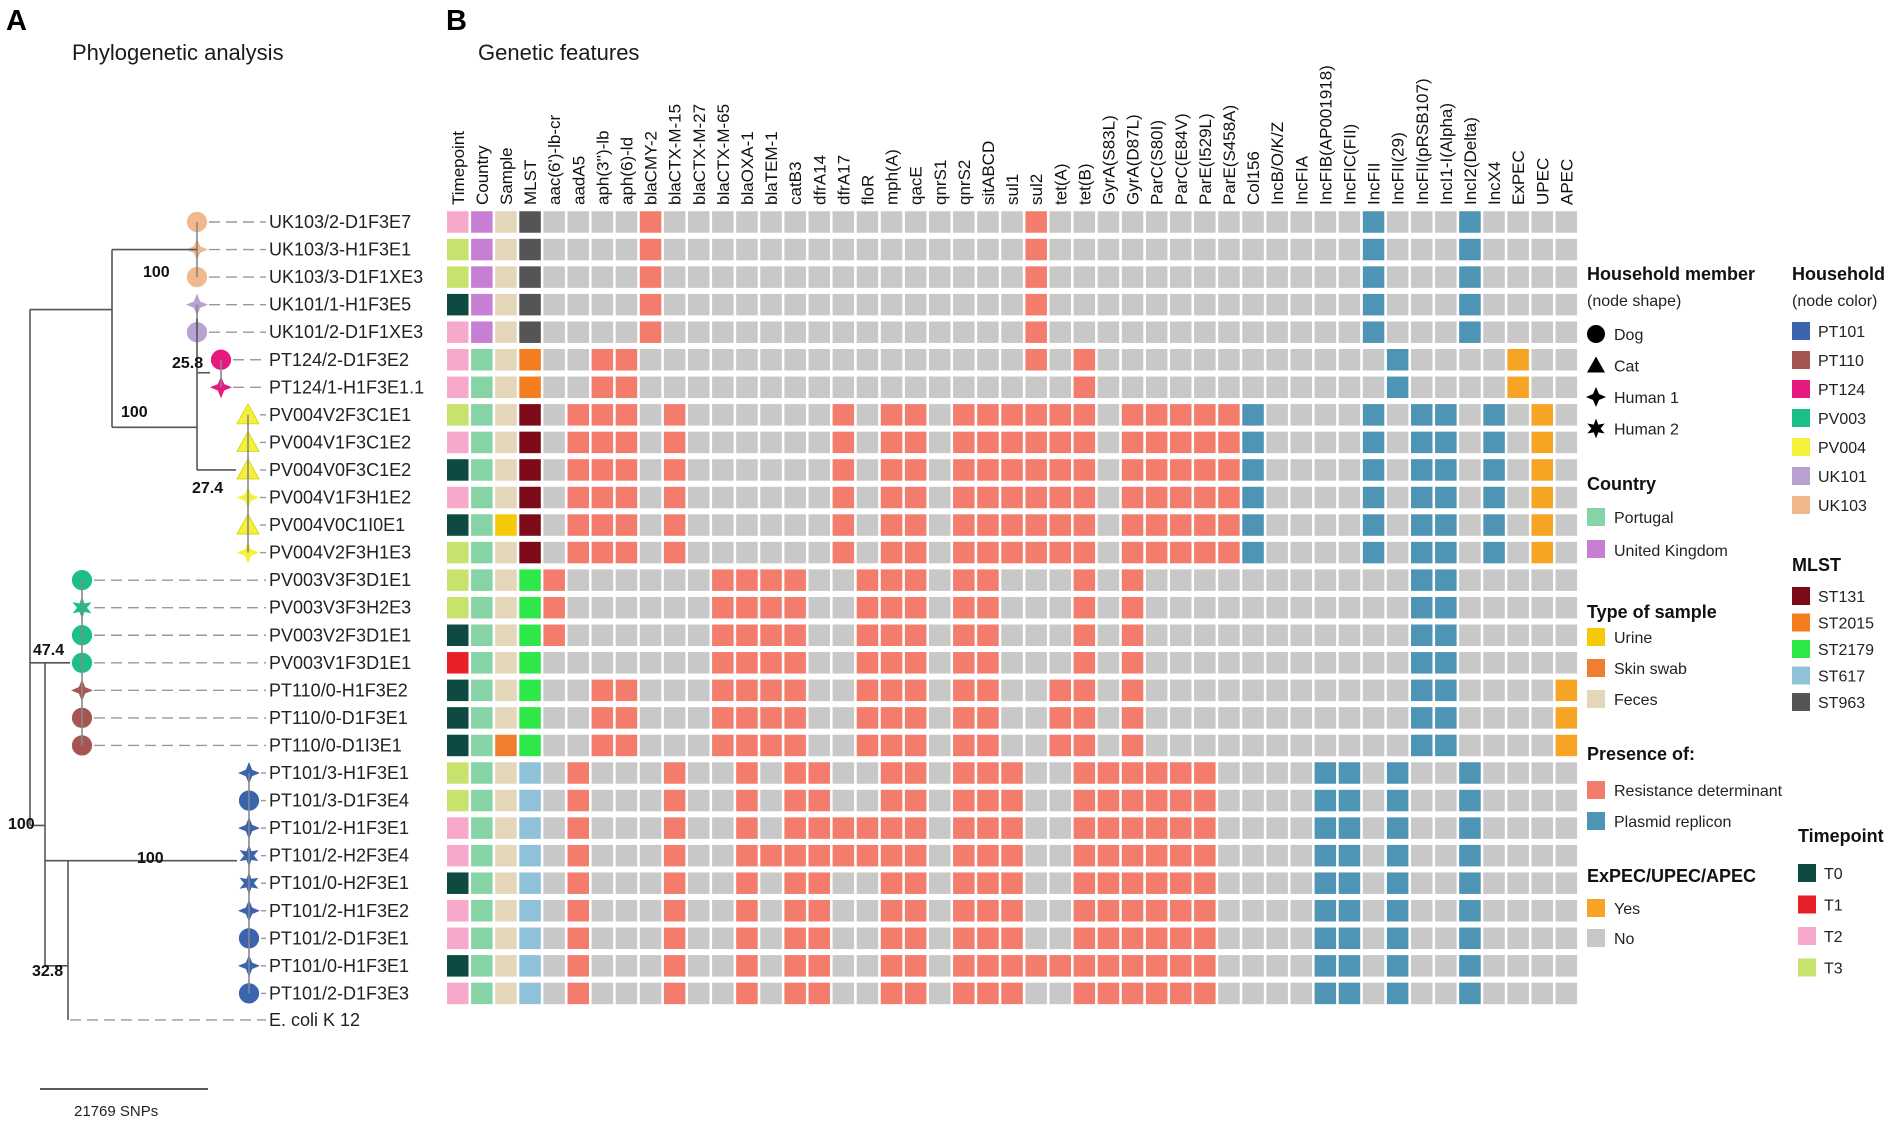 Image resolution: width=1903 pixels, height=1122 pixels. I want to click on tip-label: PT101/3-H1F3E1, so click(339, 773).